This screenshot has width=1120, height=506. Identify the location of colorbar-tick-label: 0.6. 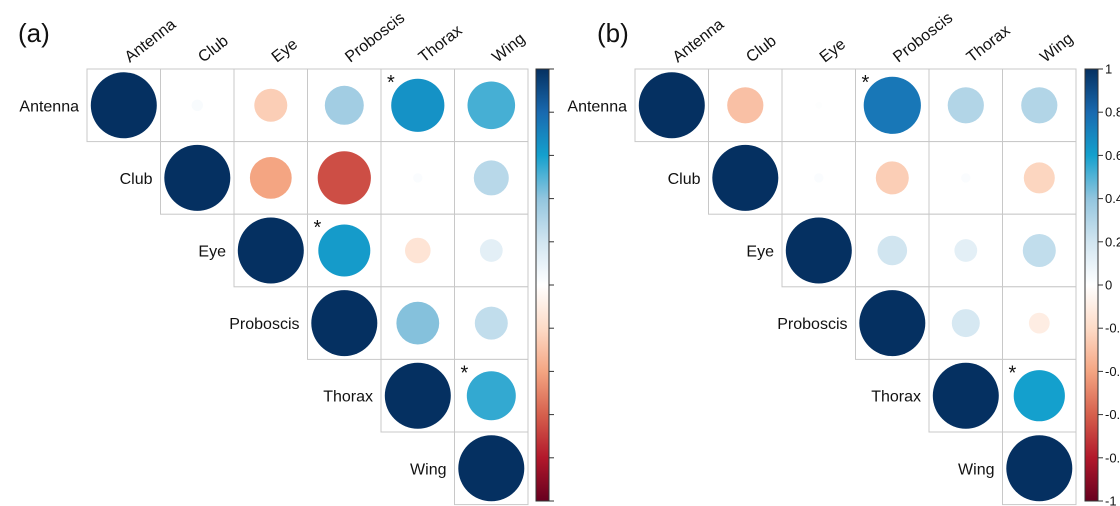
(1112, 155).